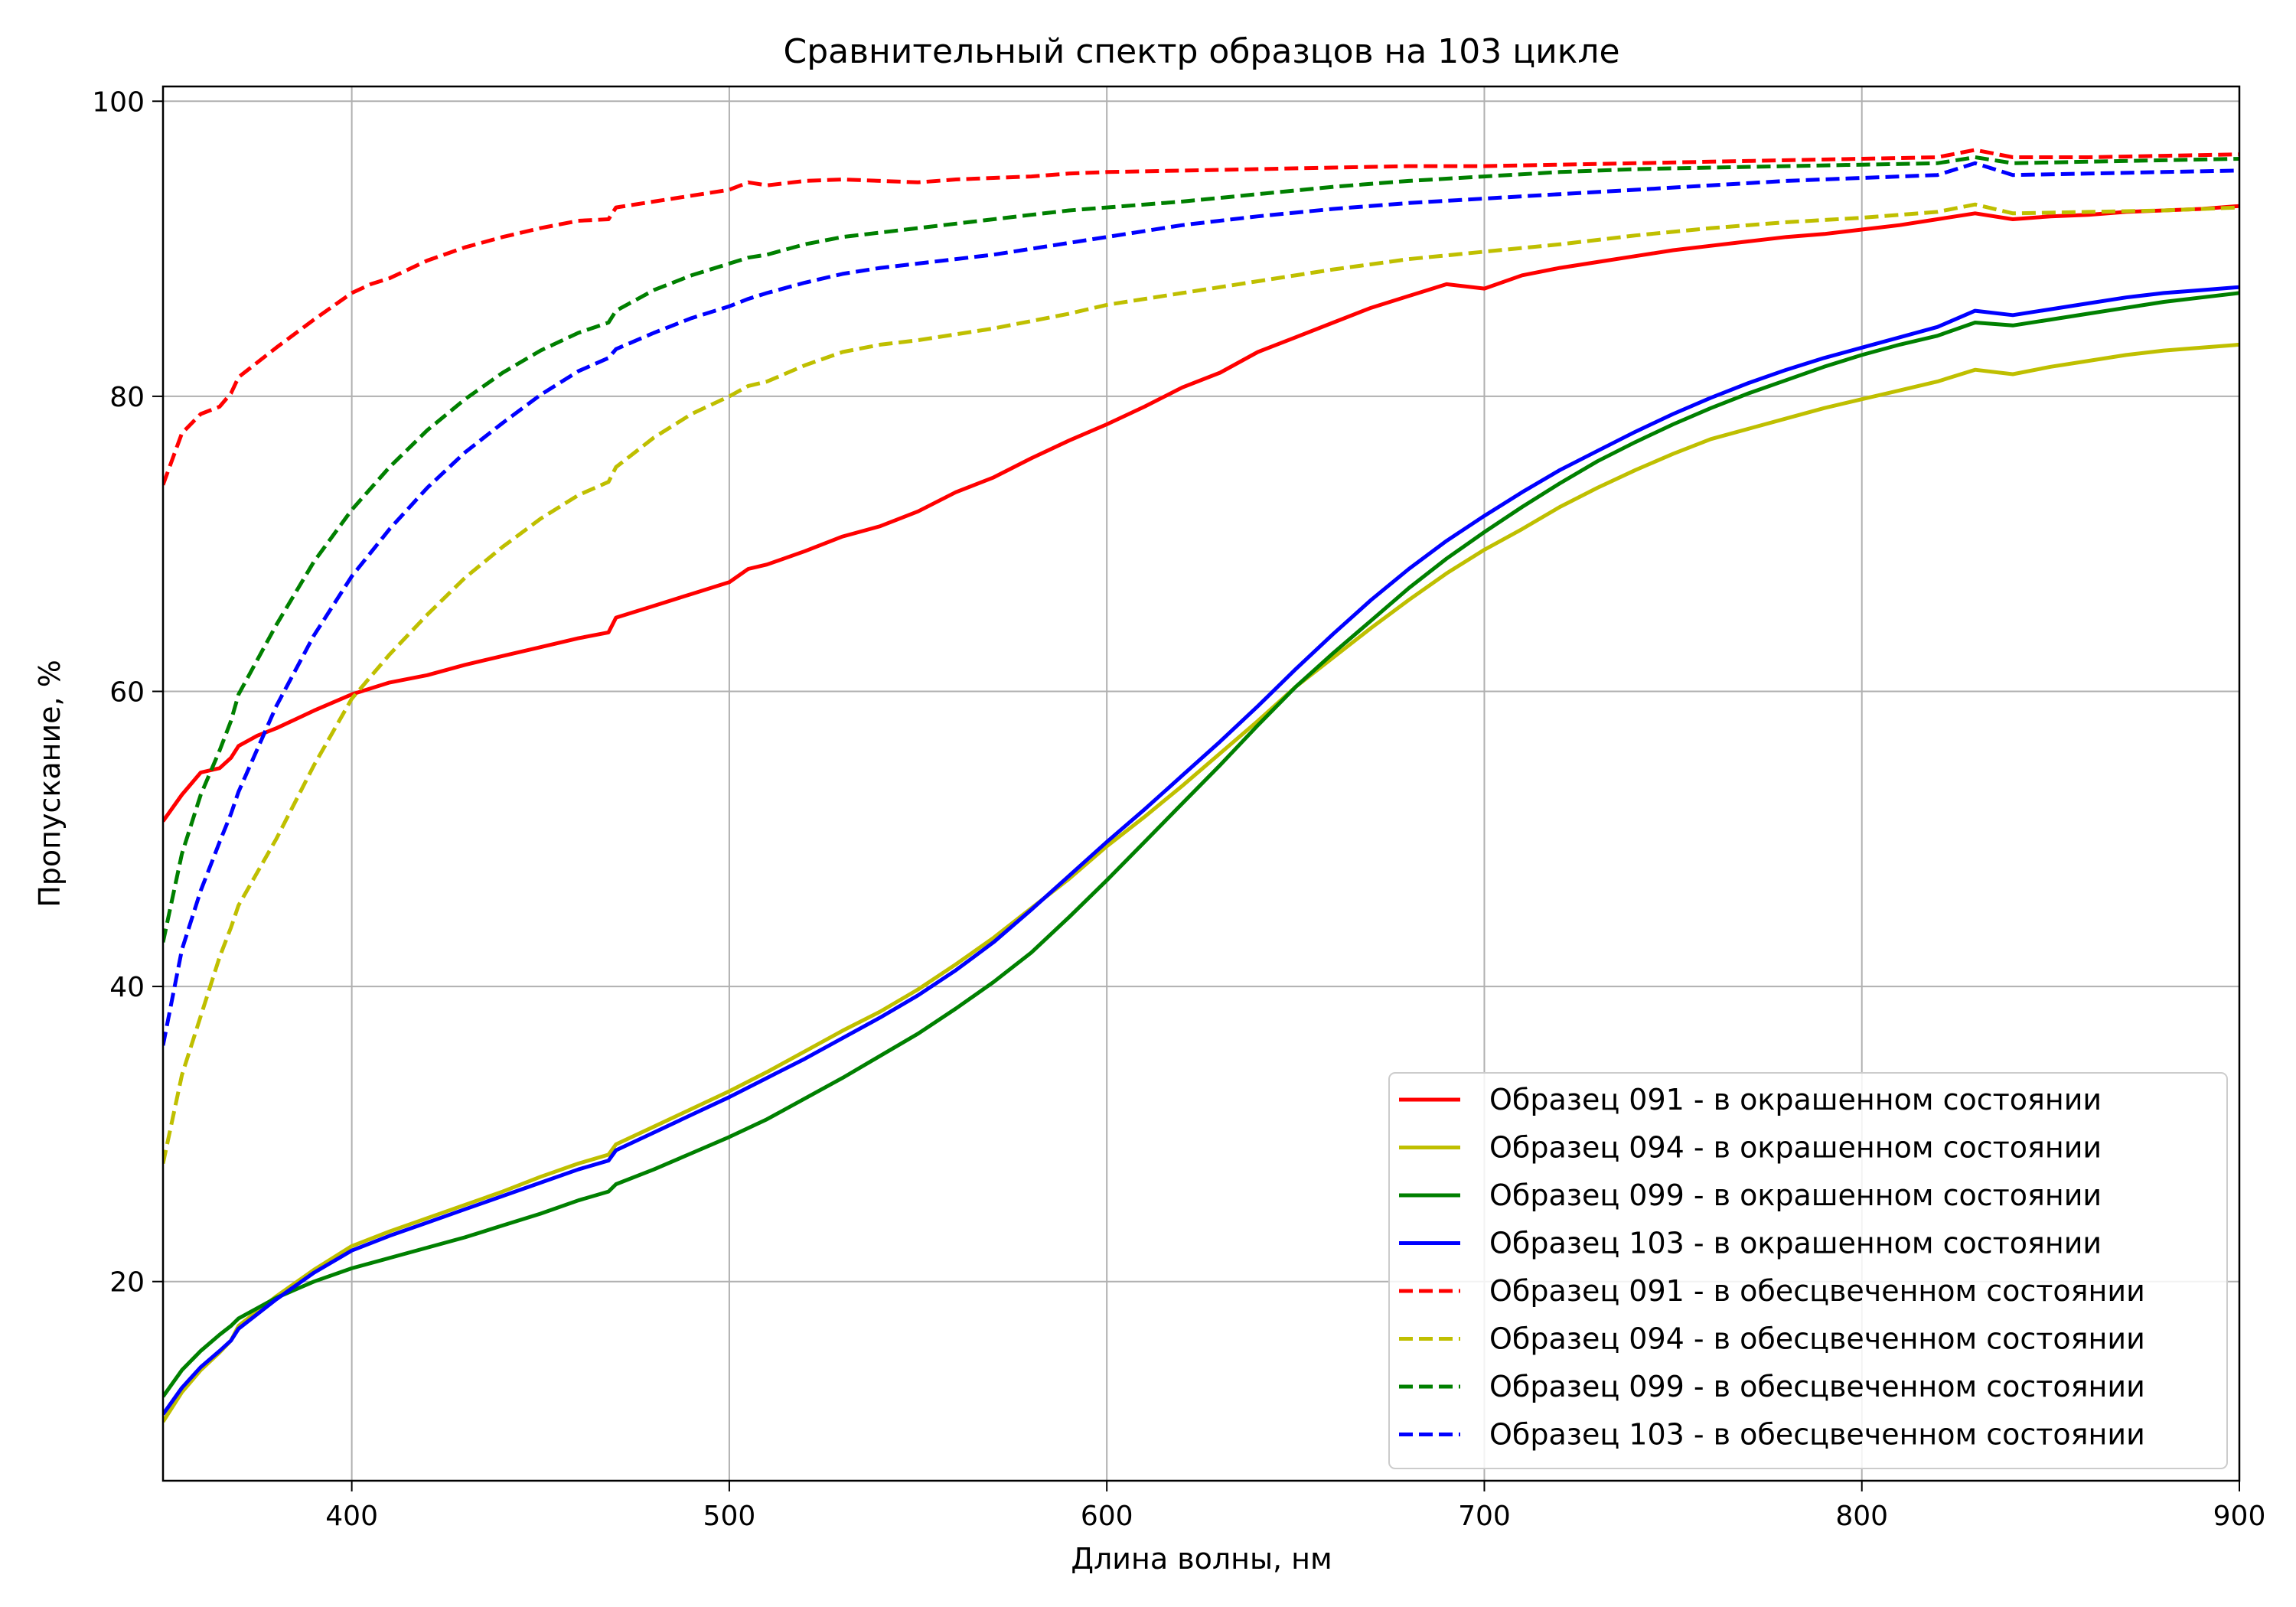 The image size is (2296, 1607). Describe the element at coordinates (118, 102) in the screenshot. I see `y-tick-label: 100` at that location.